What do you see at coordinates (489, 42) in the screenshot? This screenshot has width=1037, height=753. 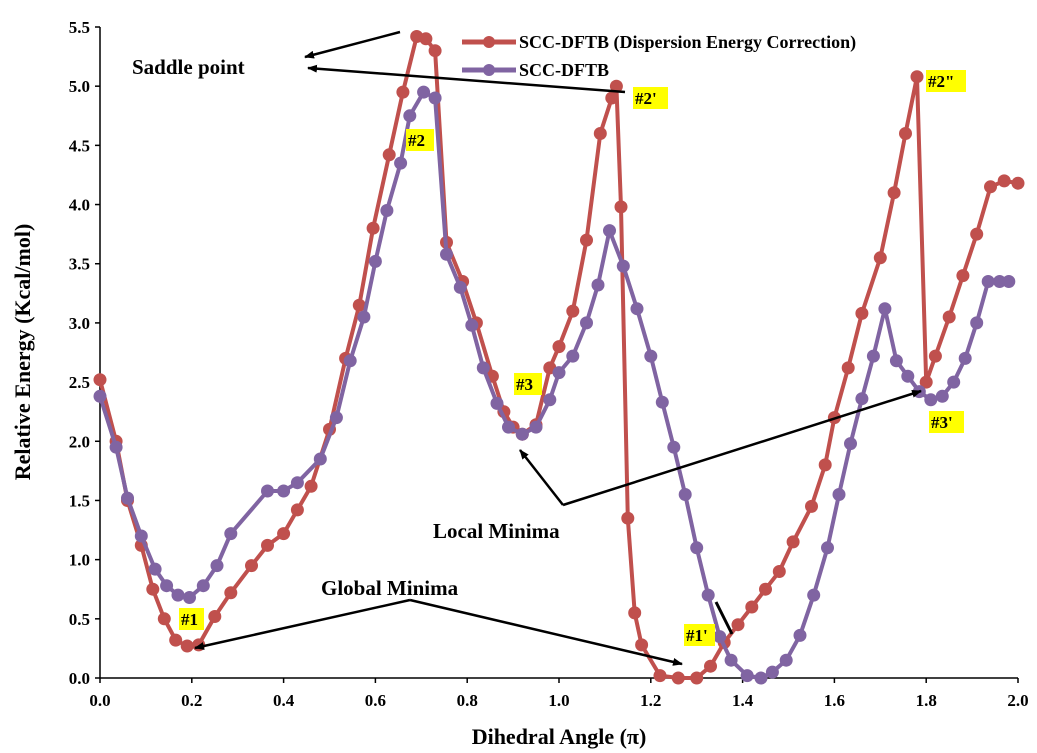 I see `legend-marker-dispersion` at bounding box center [489, 42].